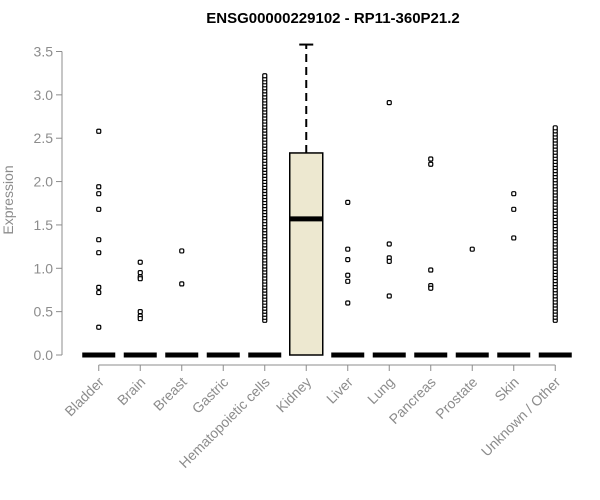 The width and height of the screenshot is (600, 500). Describe the element at coordinates (48, 203) in the screenshot. I see `y-axis: 0.0 0.5 1.0 1.5 2.0 2.5 3.0 3.5` at that location.